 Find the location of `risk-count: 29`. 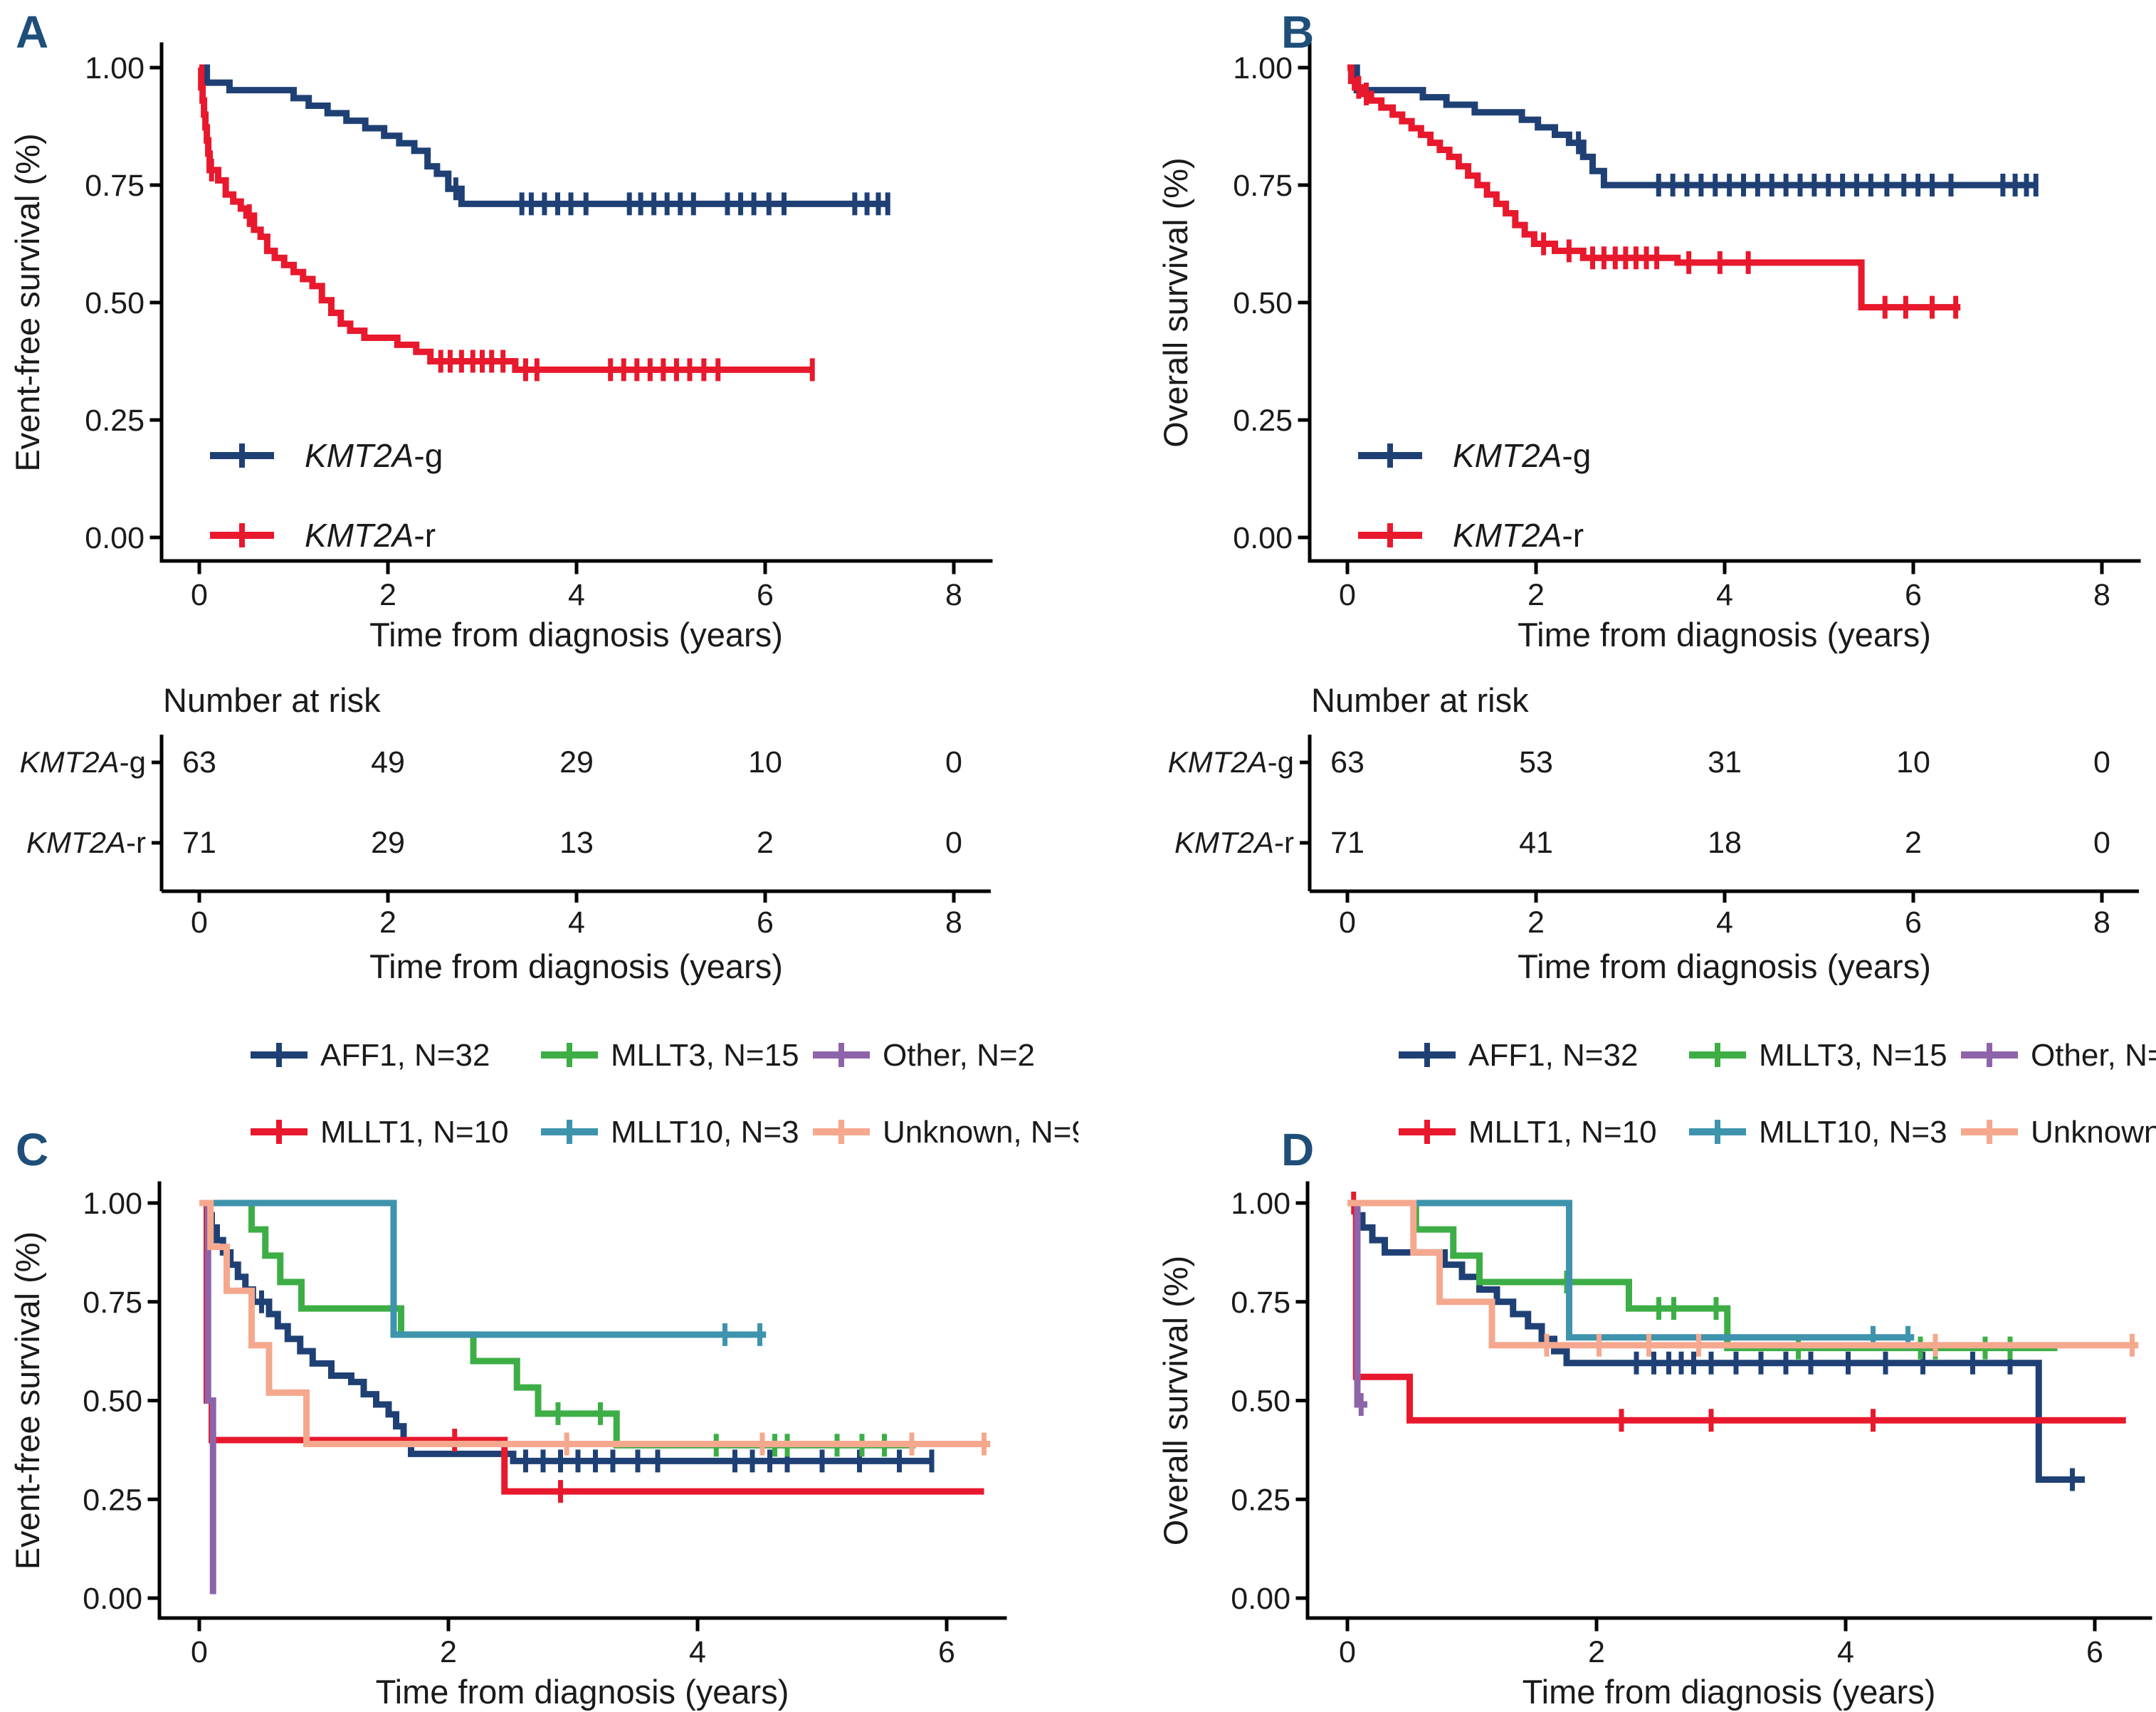

risk-count: 29 is located at coordinates (576, 762).